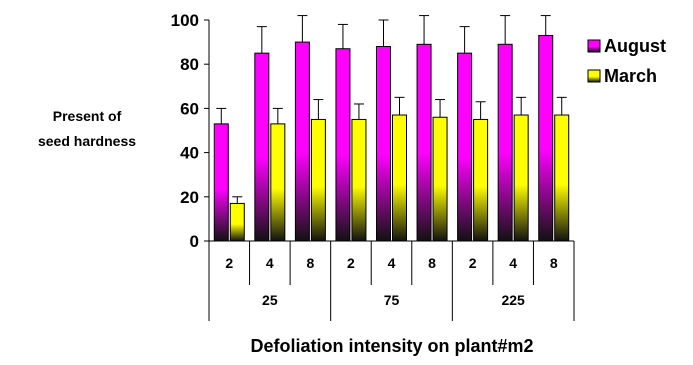 The height and width of the screenshot is (365, 693). I want to click on legend-item: August, so click(626, 46).